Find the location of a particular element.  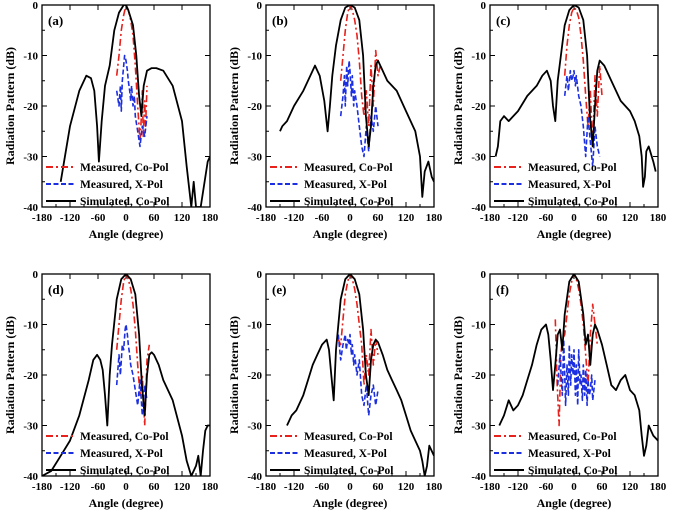

panel-label: (c) is located at coordinates (503, 20).